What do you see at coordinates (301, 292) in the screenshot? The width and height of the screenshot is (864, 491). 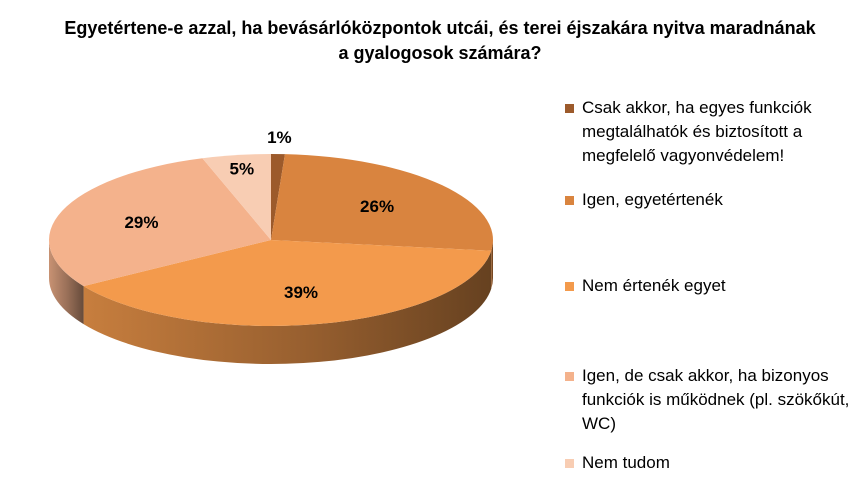 I see `data-label-2: 39%` at bounding box center [301, 292].